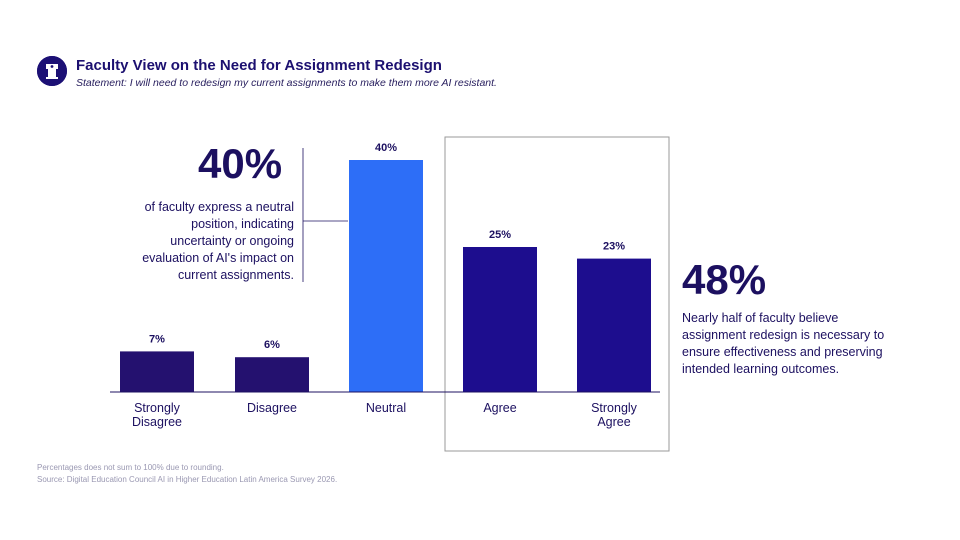  Describe the element at coordinates (557, 294) in the screenshot. I see `agree-highlight-box` at that location.